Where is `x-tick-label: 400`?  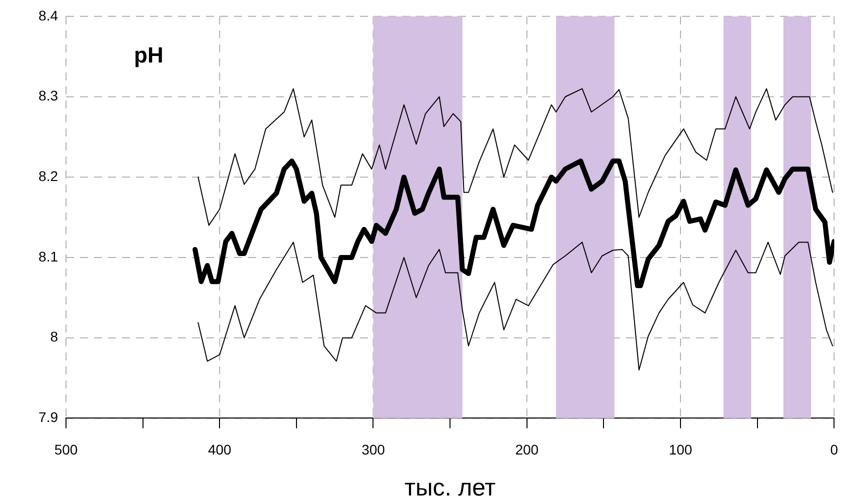
x-tick-label: 400 is located at coordinates (220, 449).